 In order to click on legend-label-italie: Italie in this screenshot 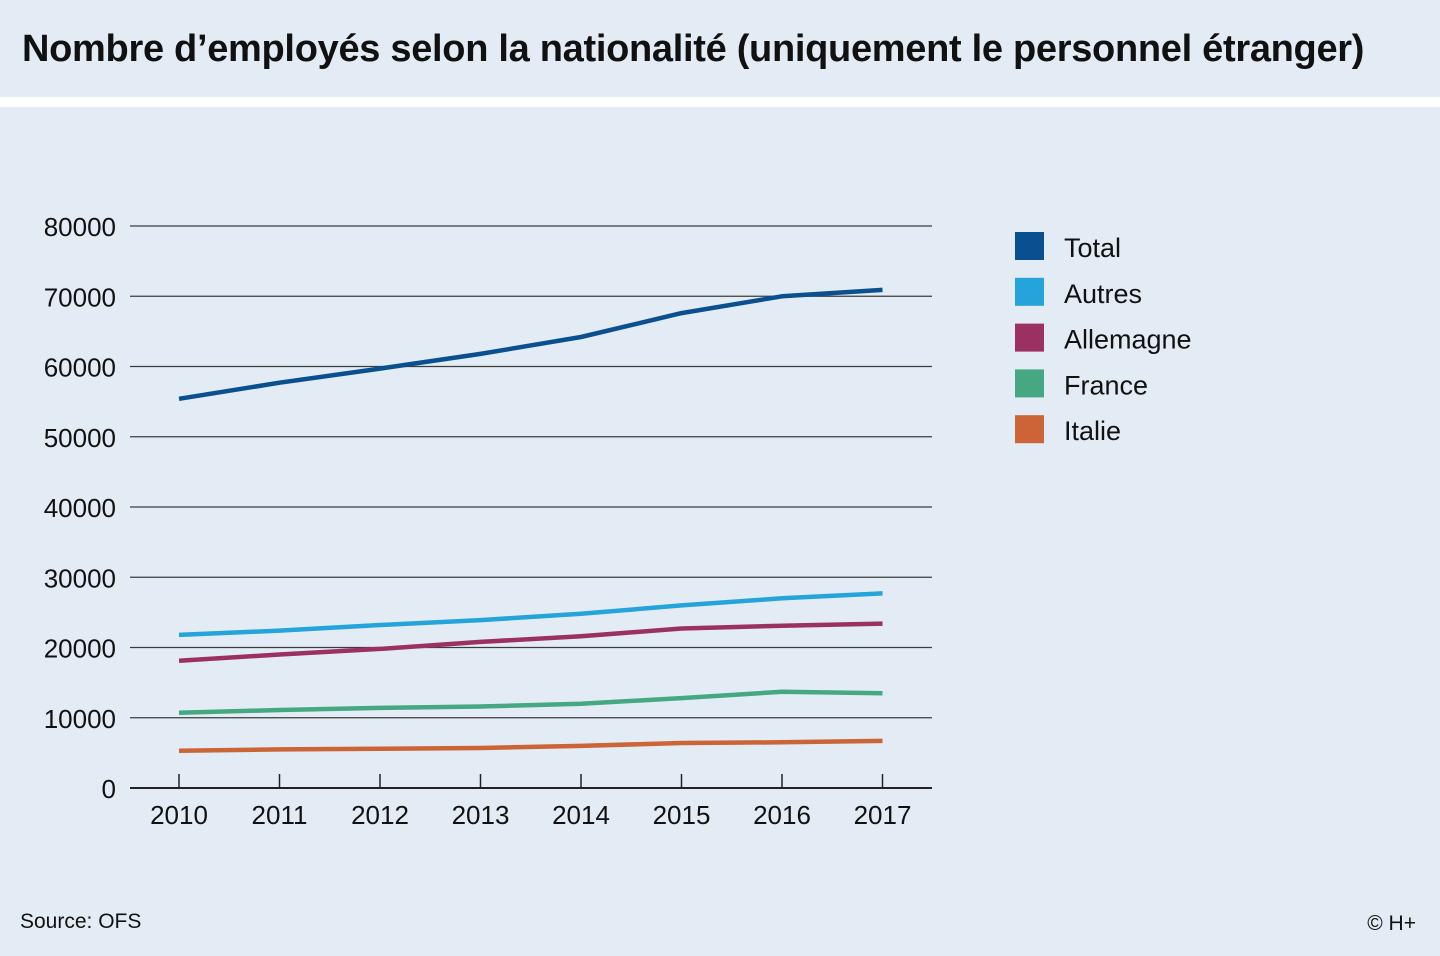, I will do `click(1092, 431)`.